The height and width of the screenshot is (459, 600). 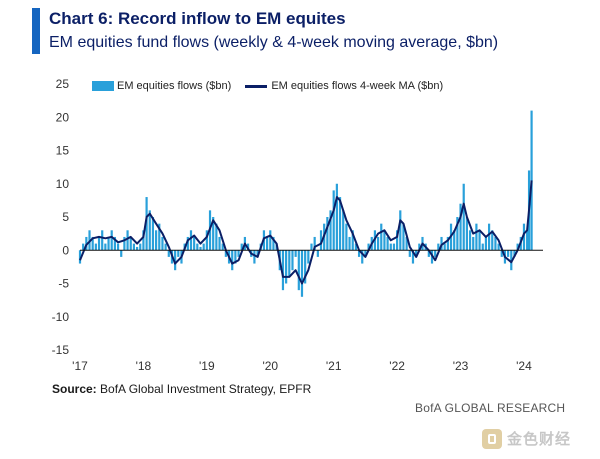 What do you see at coordinates (256, 86) in the screenshot?
I see `legend-line-swatch` at bounding box center [256, 86].